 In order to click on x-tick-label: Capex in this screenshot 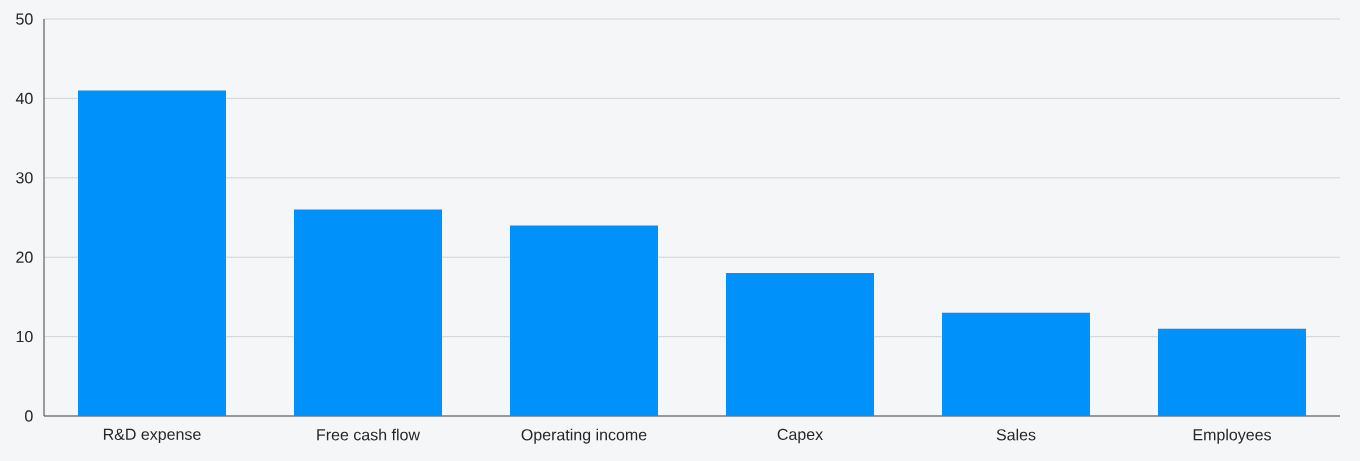, I will do `click(800, 436)`.